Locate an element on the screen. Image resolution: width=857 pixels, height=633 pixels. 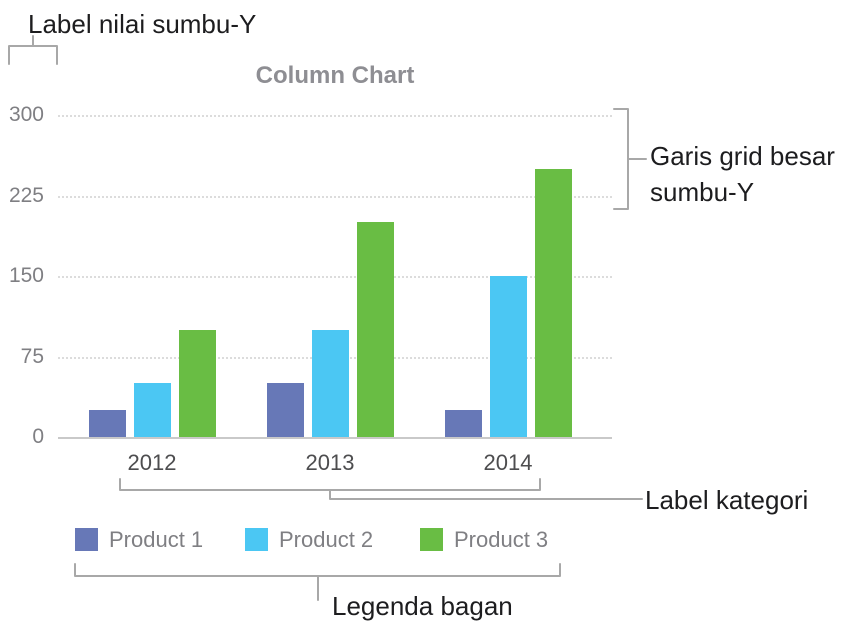
legend-item-1: Product 1 is located at coordinates (139, 539).